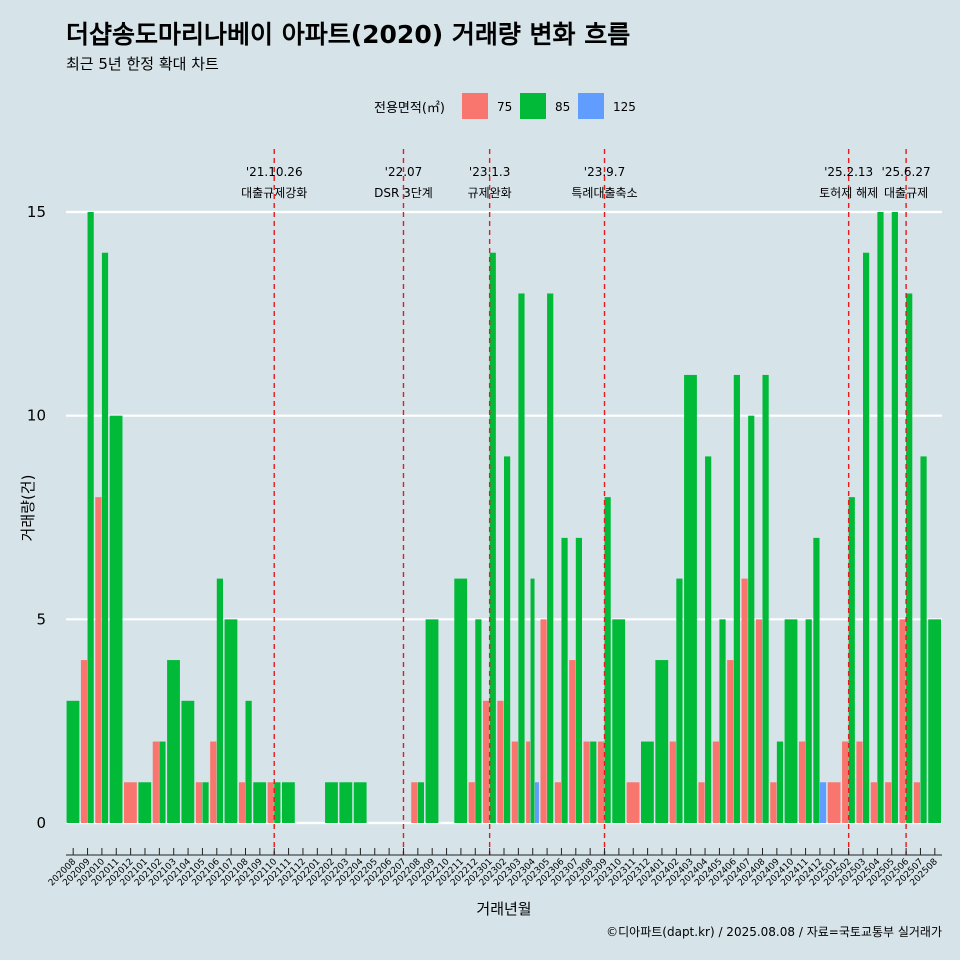 The height and width of the screenshot is (960, 960). What do you see at coordinates (906, 193) in the screenshot?
I see `event-label: 대출규제` at bounding box center [906, 193].